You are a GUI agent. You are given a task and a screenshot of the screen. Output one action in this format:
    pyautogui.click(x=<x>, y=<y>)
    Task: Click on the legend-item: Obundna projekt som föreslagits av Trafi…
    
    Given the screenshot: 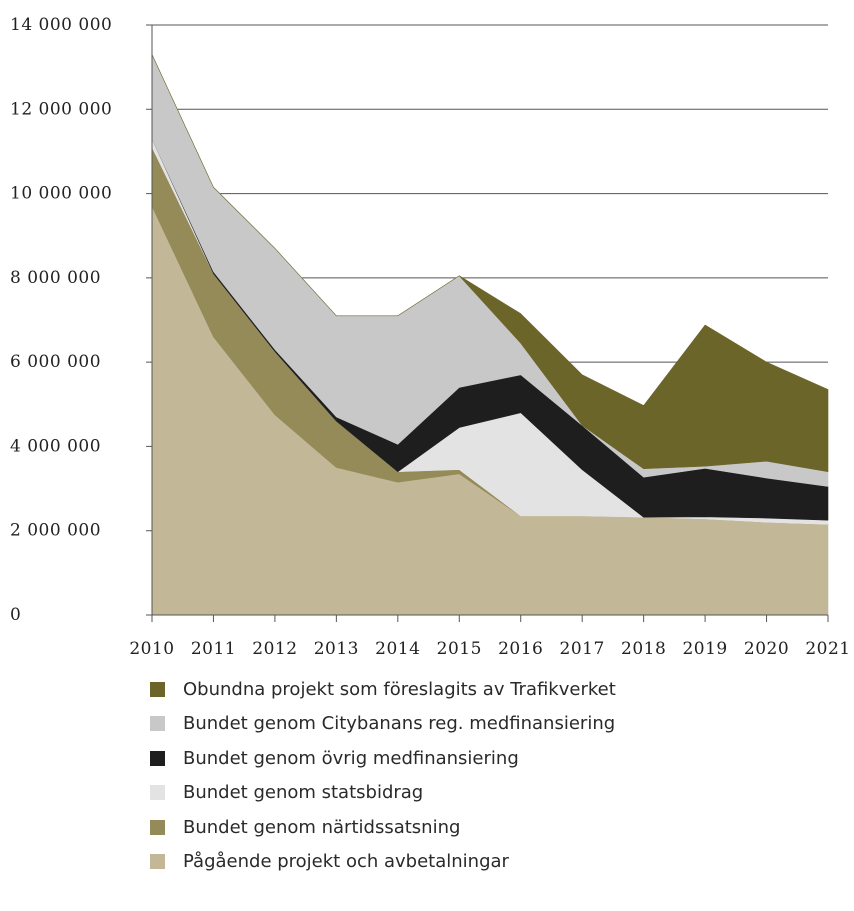 What is the action you would take?
    pyautogui.click(x=495, y=689)
    